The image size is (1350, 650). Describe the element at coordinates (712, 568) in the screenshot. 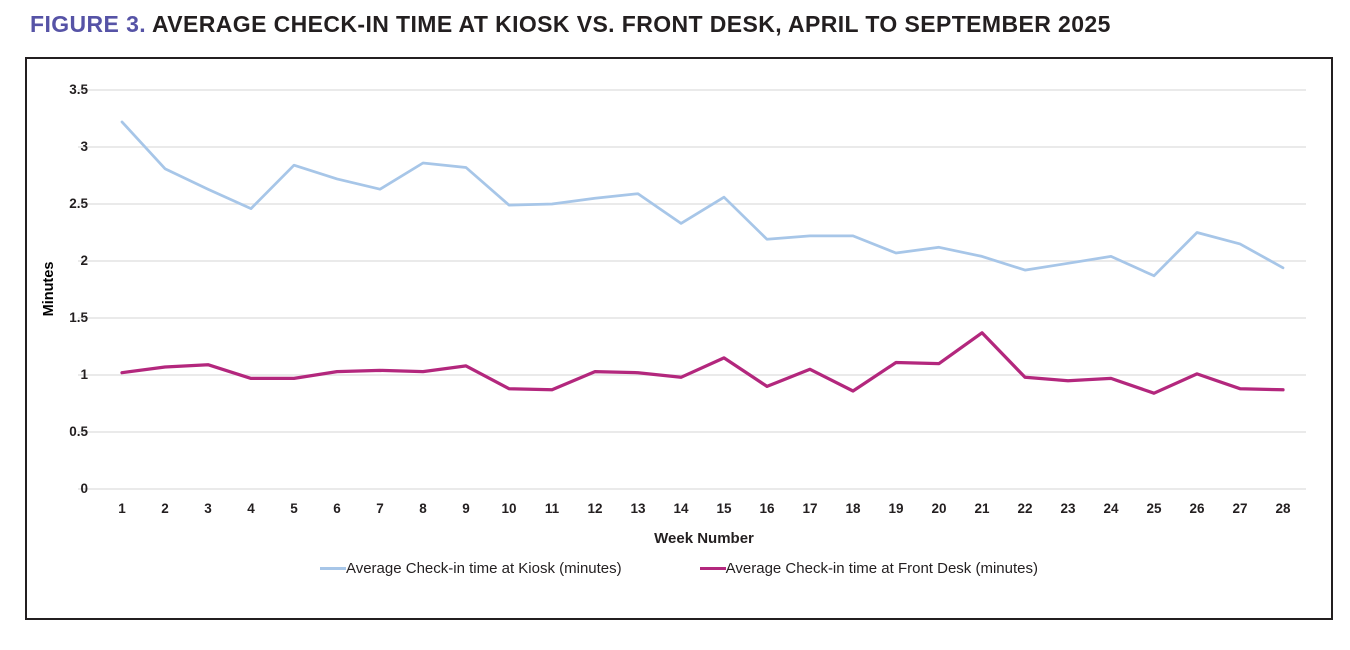

I see `front-desk-line-swatch-icon` at that location.